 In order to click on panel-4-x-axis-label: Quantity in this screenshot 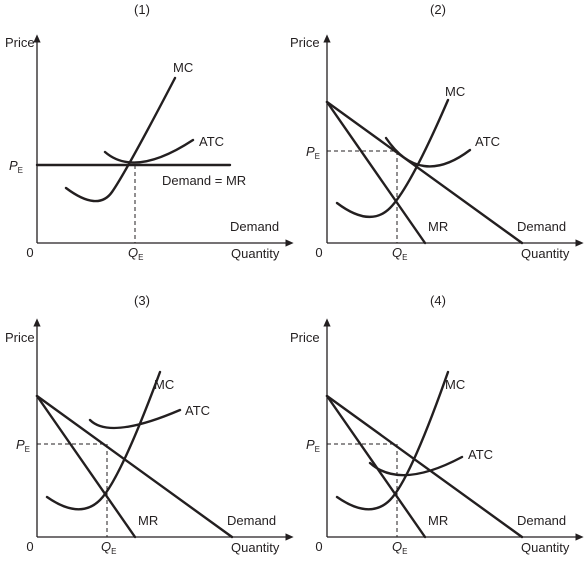, I will do `click(545, 547)`.